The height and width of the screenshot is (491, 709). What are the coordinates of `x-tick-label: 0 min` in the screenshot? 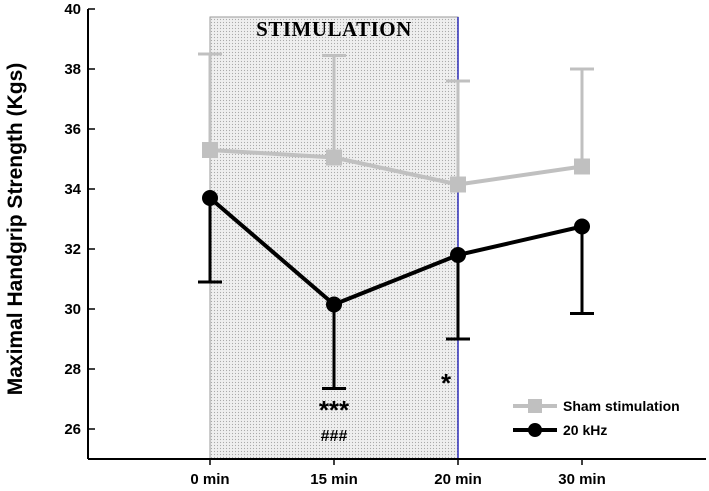 It's located at (209, 479).